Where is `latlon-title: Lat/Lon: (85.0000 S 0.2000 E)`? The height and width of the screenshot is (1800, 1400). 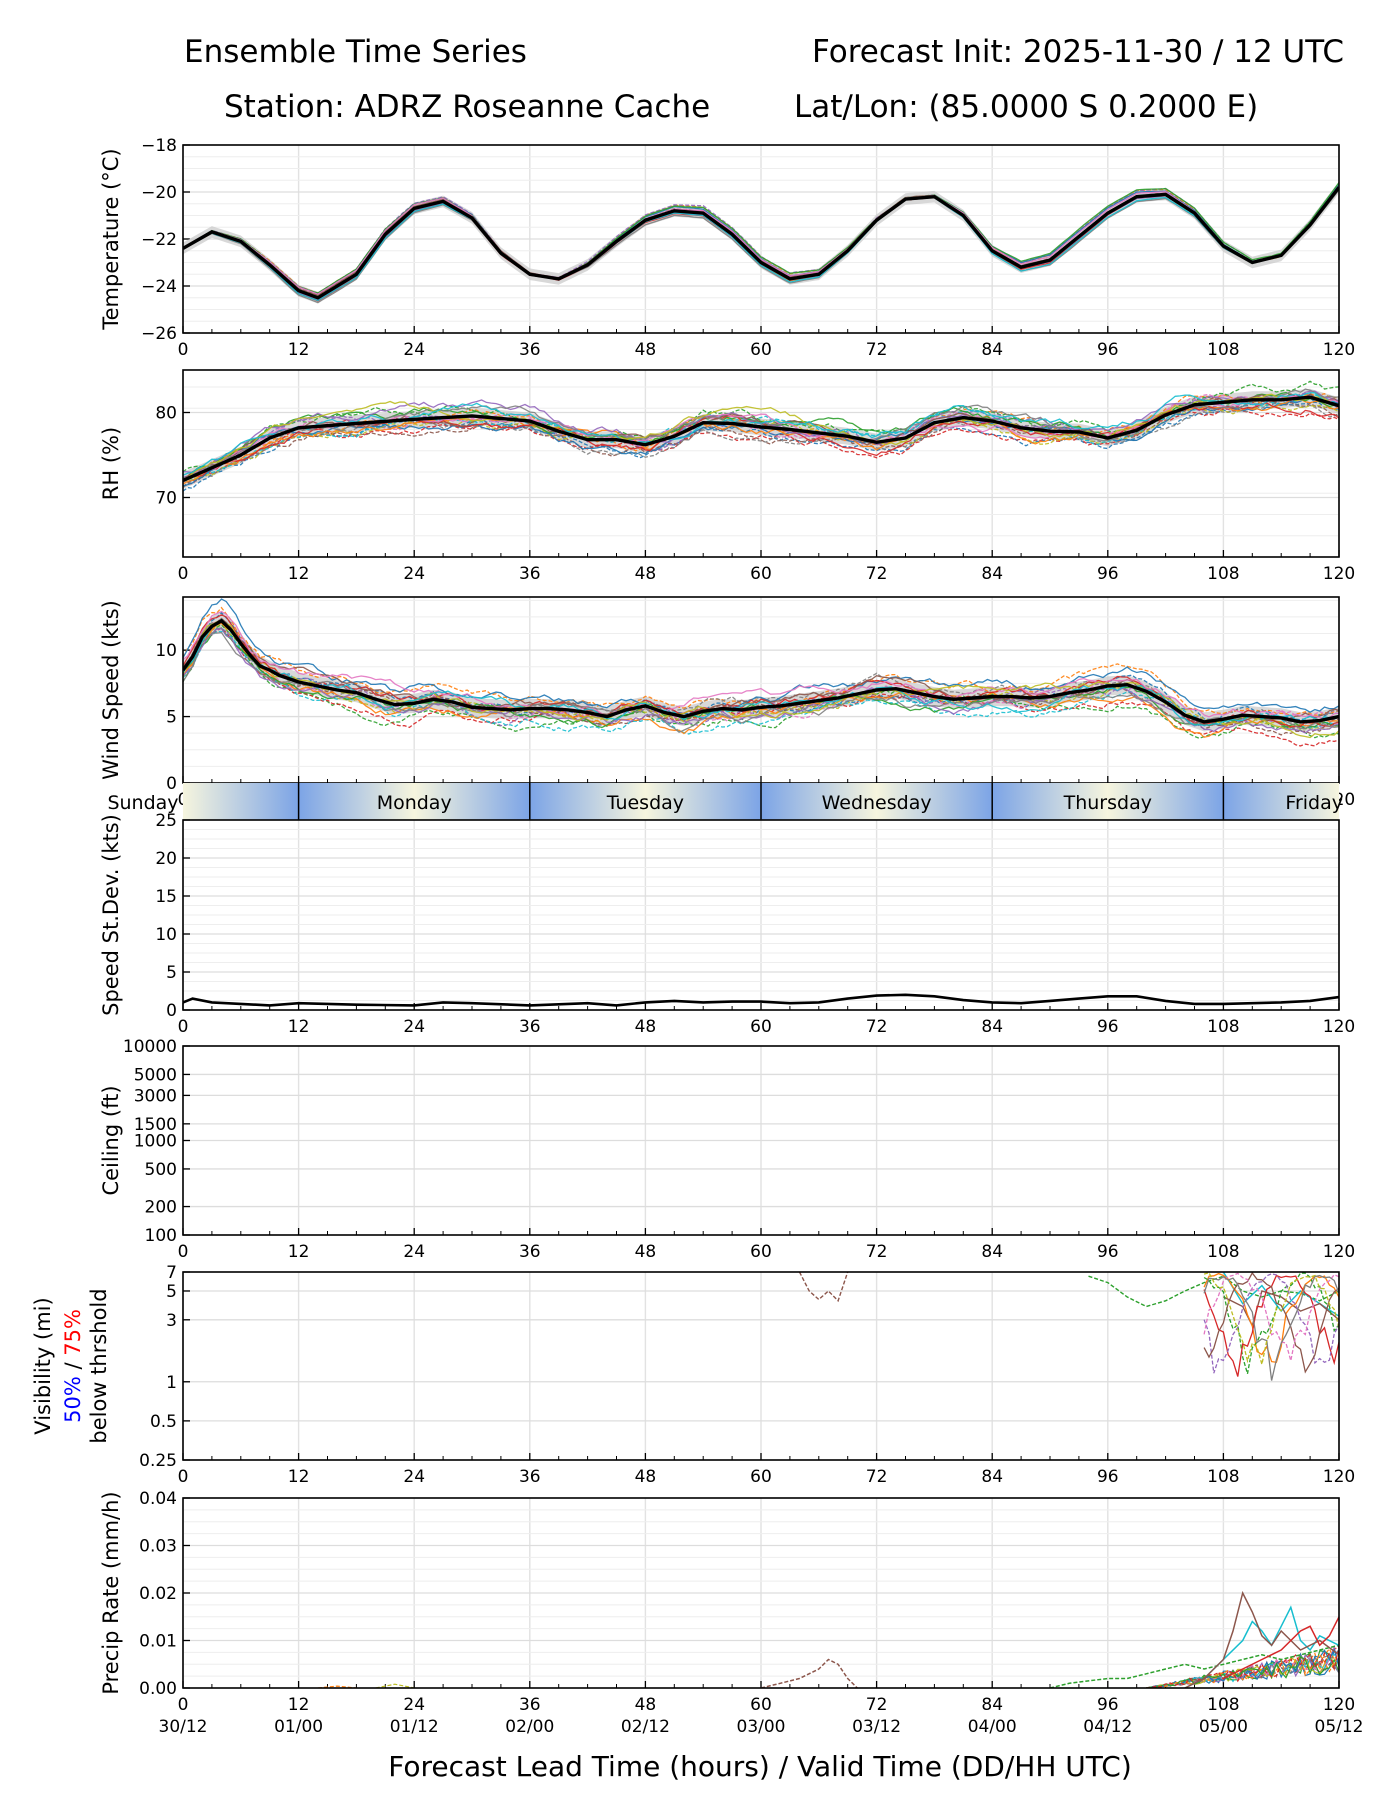
latlon-title: Lat/Lon: (85.0000 S 0.2000 E) is located at coordinates (1026, 107).